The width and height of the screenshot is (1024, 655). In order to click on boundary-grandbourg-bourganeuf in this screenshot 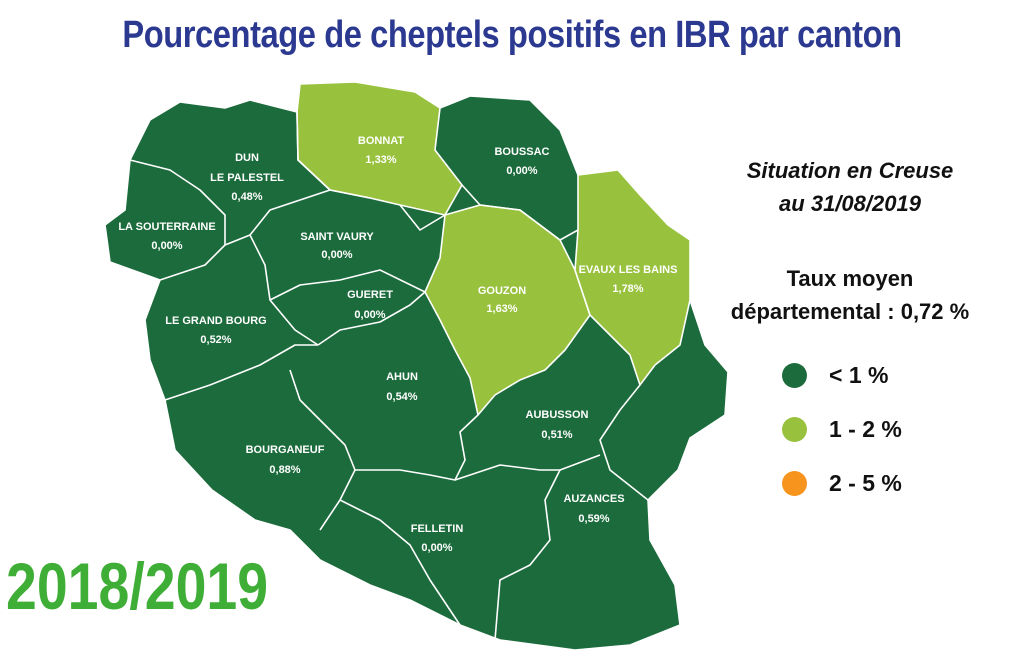, I will do `click(241, 372)`.